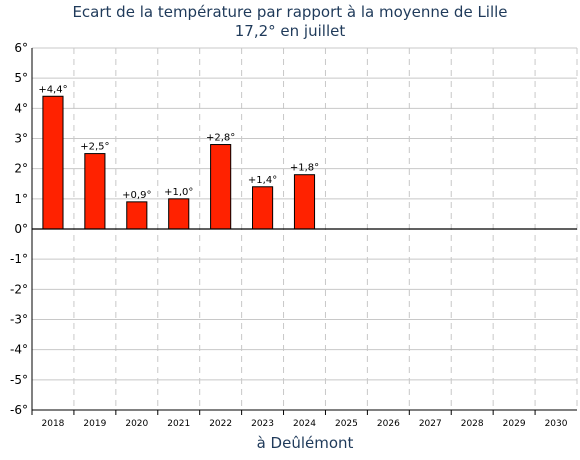 The height and width of the screenshot is (460, 580). I want to click on x-tick-label: 2018, so click(53, 424).